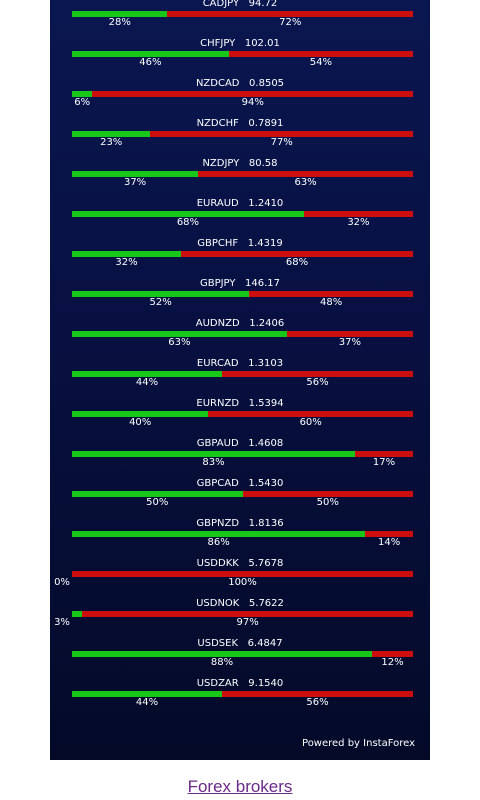 This screenshot has width=480, height=800. What do you see at coordinates (240, 19) in the screenshot?
I see `pair-row: CADJPY 94.72 28% 72%` at bounding box center [240, 19].